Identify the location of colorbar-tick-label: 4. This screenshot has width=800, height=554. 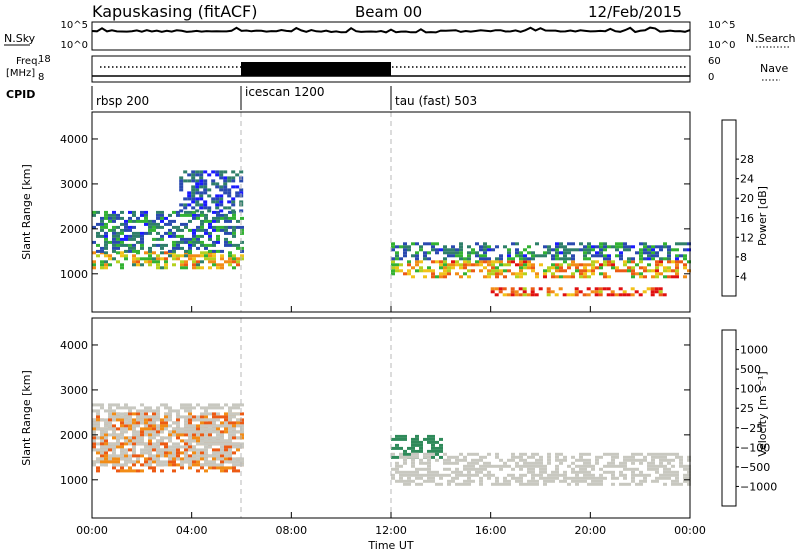
(743, 276).